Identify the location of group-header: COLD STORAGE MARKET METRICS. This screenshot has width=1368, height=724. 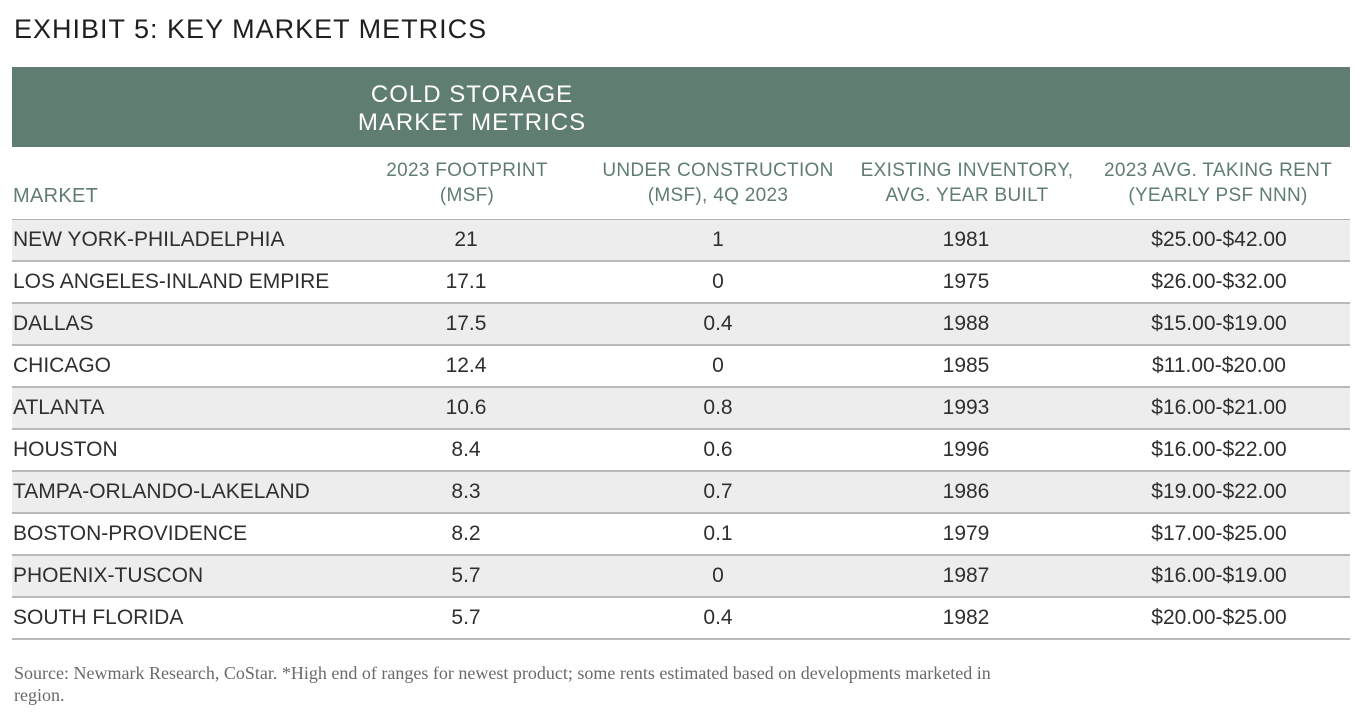
(472, 109).